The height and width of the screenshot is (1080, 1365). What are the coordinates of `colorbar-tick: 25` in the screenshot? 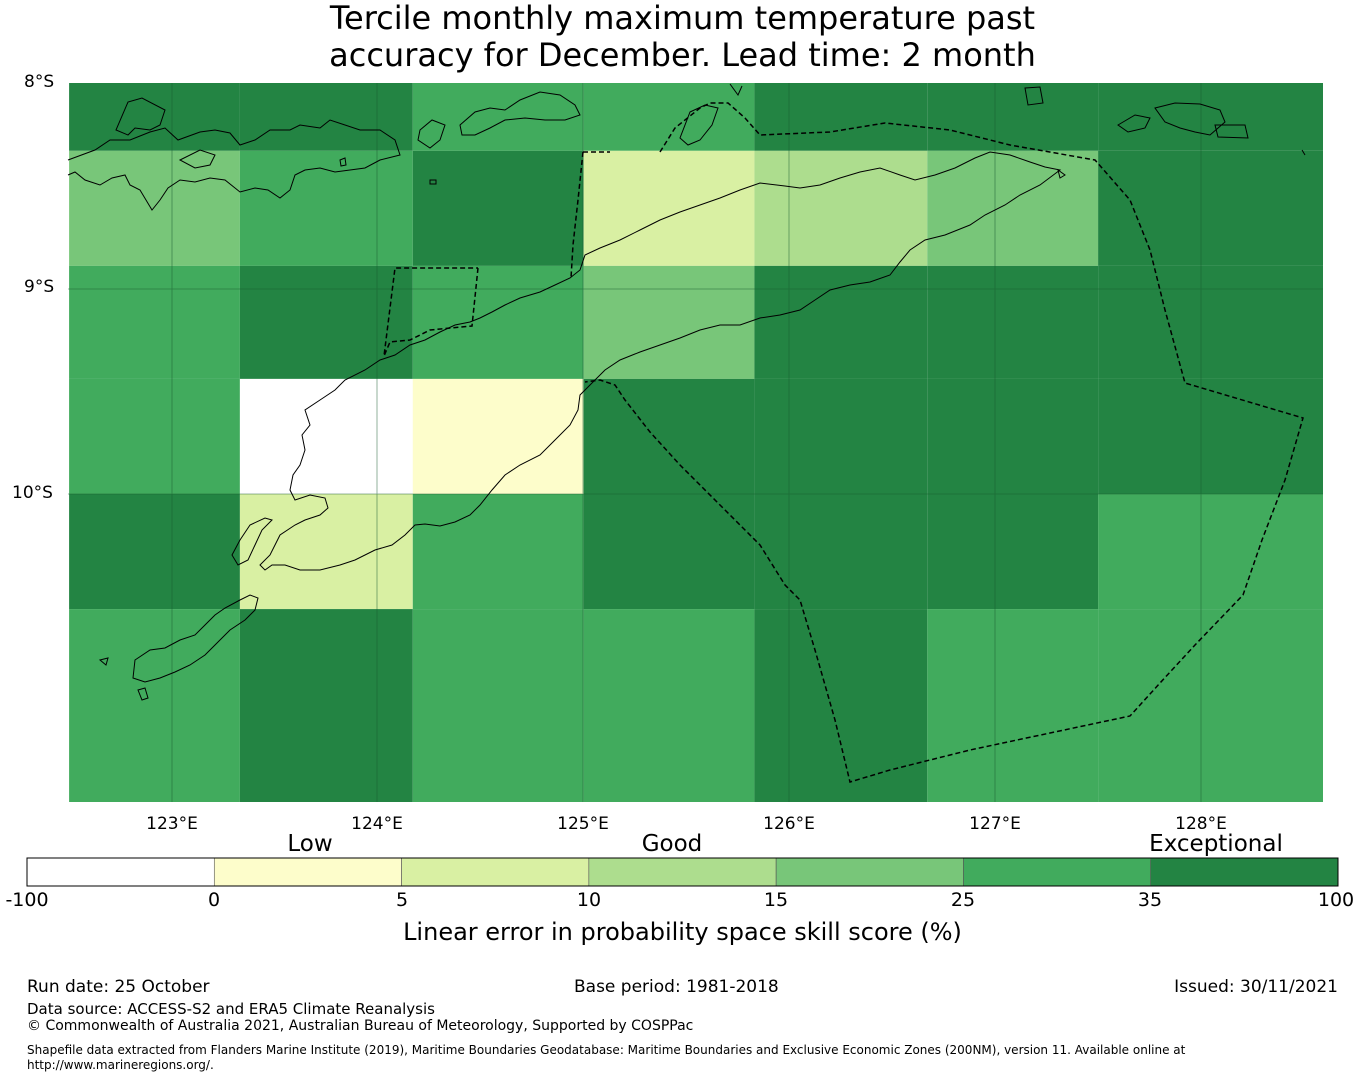 It's located at (963, 900).